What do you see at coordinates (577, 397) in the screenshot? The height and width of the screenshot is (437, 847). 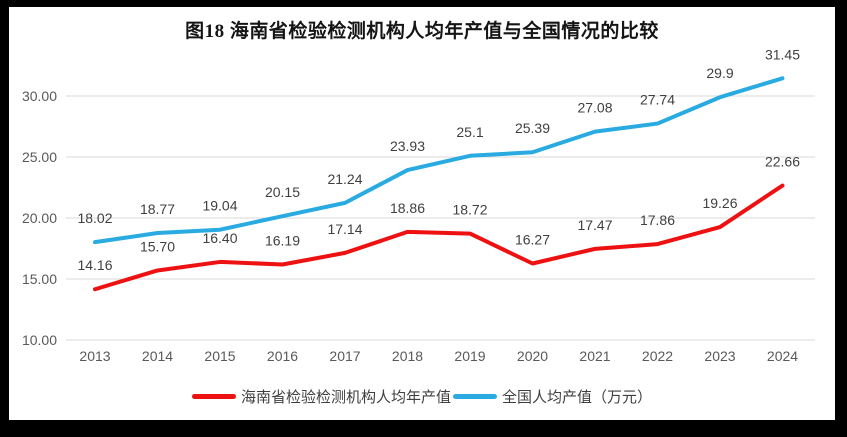 I see `legend-label-national: 全国人均产值（万元）` at bounding box center [577, 397].